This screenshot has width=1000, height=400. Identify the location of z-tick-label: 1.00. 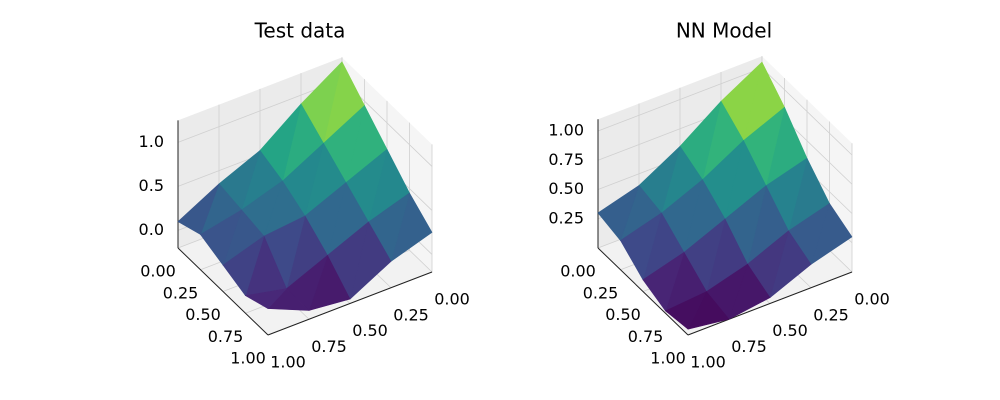
(566, 130).